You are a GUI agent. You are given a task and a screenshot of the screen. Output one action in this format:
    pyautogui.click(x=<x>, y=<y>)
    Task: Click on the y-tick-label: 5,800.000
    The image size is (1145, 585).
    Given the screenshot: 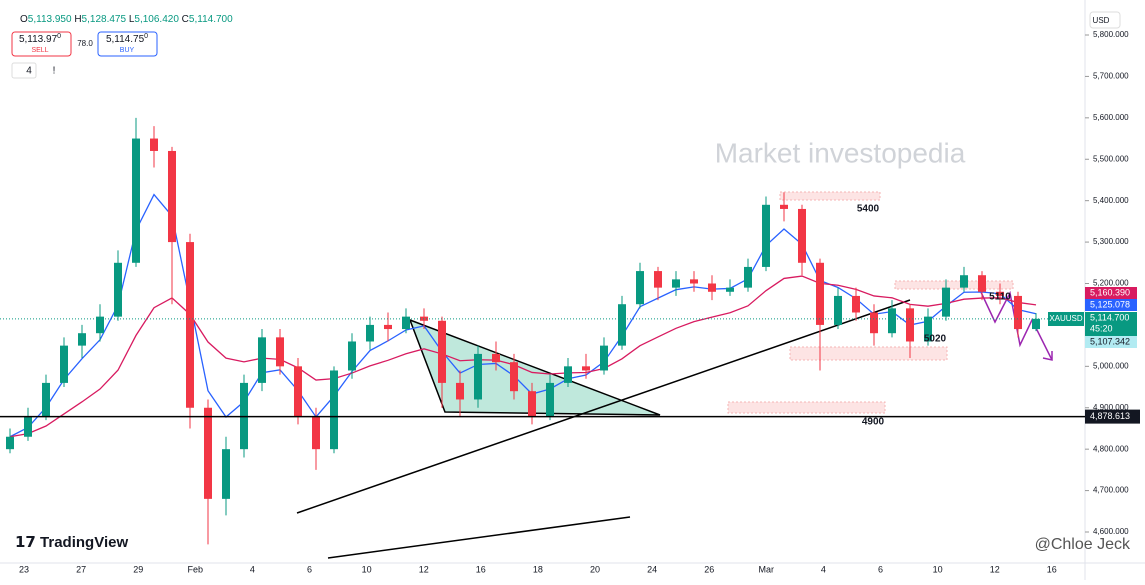 What is the action you would take?
    pyautogui.click(x=1111, y=34)
    